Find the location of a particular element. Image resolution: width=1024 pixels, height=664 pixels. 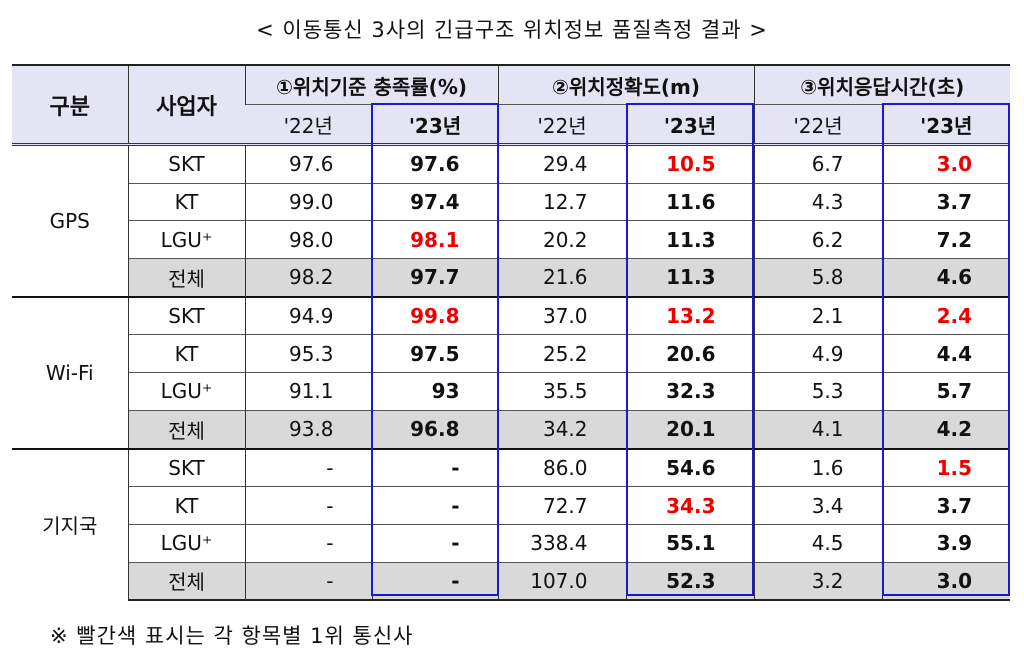

group-label: 기지국 is located at coordinates (70, 524).